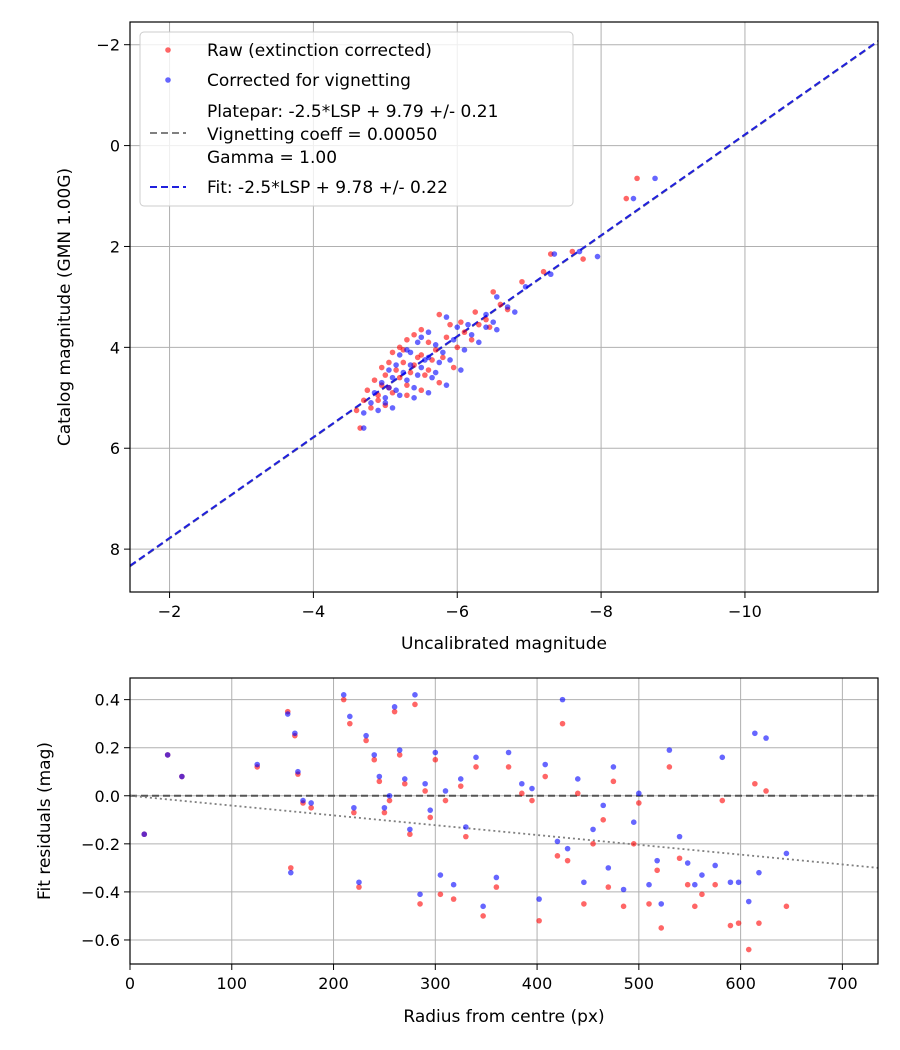  What do you see at coordinates (740, 983) in the screenshot?
I see `bottom-chart-x-tick-label: 600` at bounding box center [740, 983].